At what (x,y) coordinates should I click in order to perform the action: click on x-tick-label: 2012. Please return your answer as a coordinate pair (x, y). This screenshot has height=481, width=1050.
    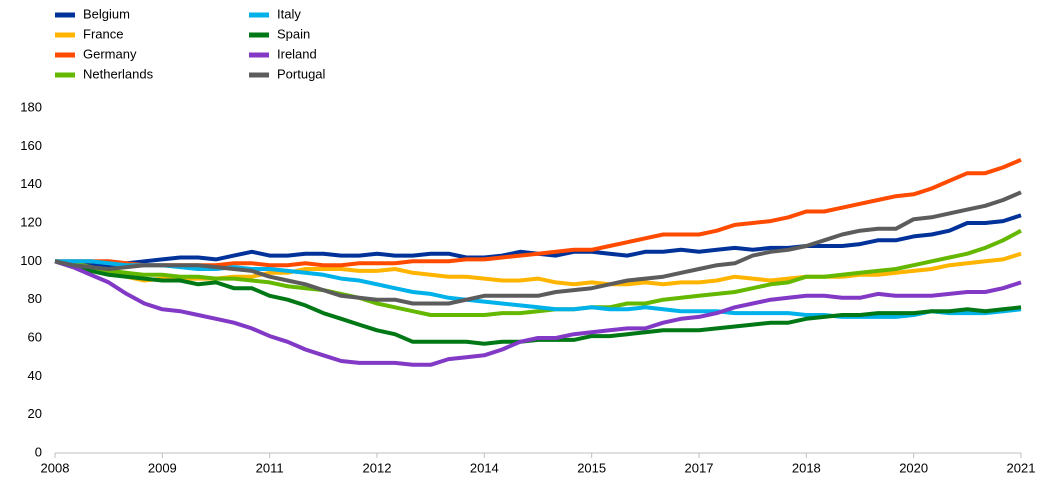
    Looking at the image, I should click on (377, 467).